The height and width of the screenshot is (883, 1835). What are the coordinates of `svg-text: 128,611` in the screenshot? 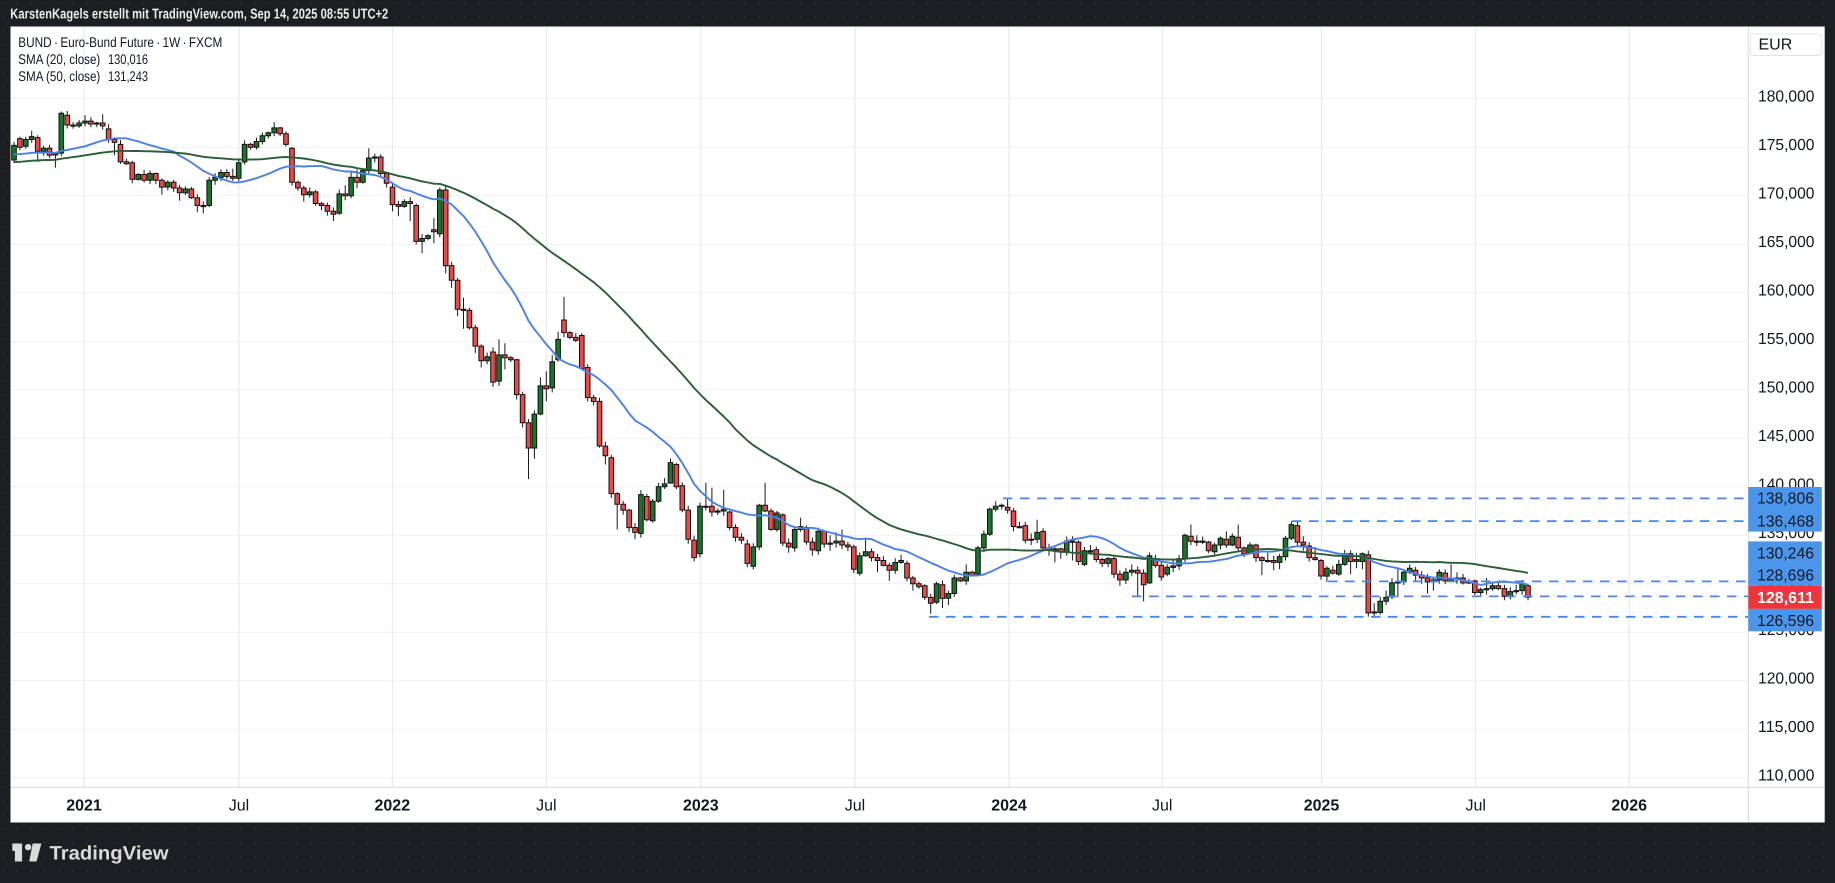 It's located at (1785, 598).